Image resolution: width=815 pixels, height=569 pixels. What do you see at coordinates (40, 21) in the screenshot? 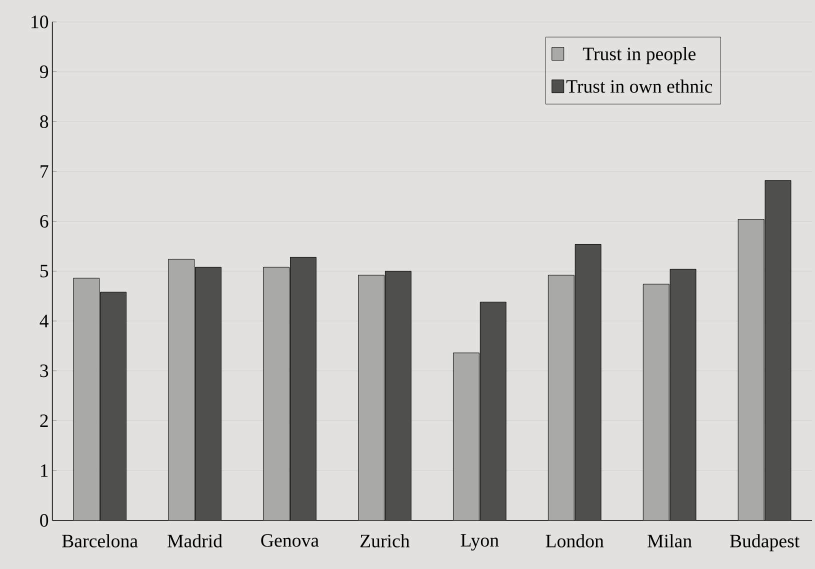
I see `y-tick-label: 10` at bounding box center [40, 21].